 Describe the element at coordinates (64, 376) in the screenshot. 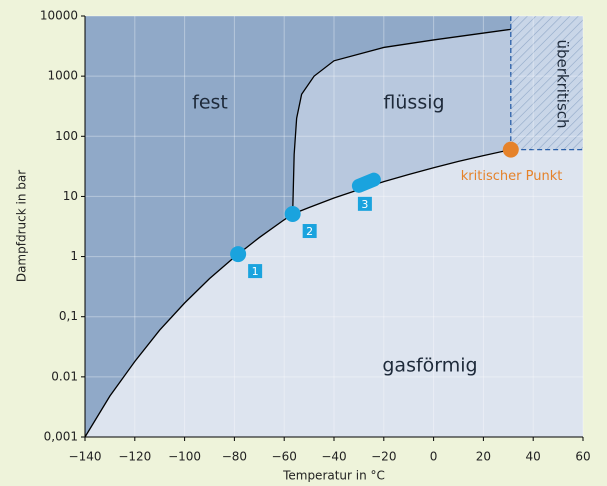

I see `y-tick-label: 0.01` at that location.